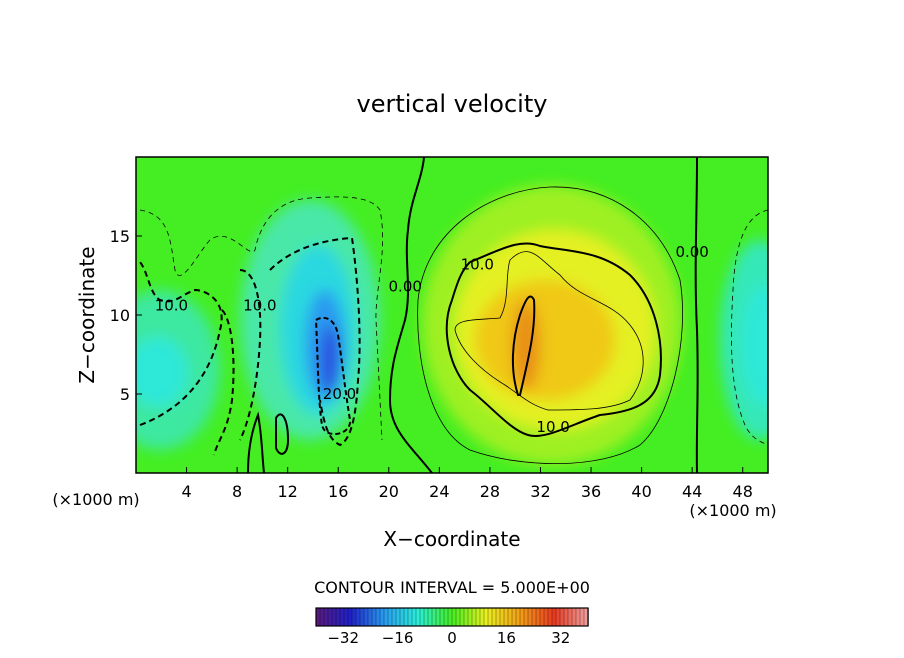 Image resolution: width=904 pixels, height=658 pixels. I want to click on contour-label: 20.0, so click(339, 394).